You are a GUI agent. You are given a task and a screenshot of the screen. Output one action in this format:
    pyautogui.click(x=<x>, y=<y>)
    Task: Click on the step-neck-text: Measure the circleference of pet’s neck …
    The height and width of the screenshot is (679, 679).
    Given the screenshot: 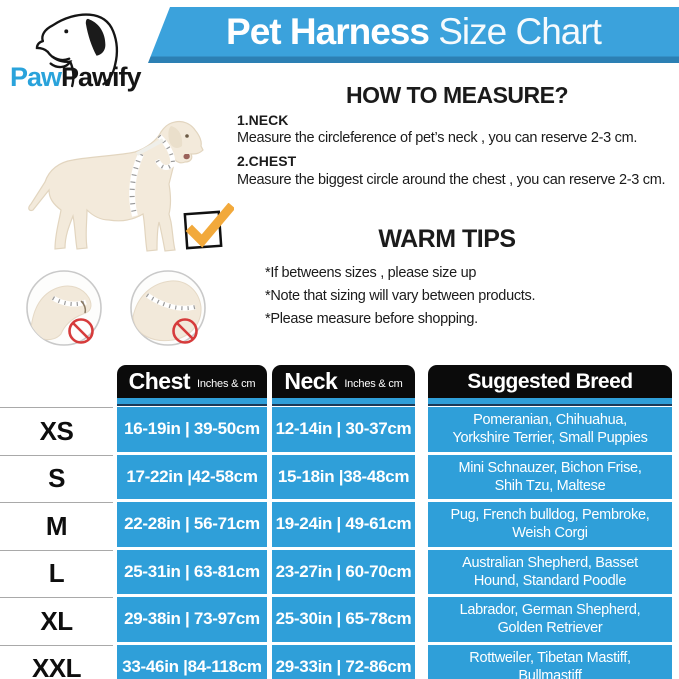 What is the action you would take?
    pyautogui.click(x=437, y=138)
    